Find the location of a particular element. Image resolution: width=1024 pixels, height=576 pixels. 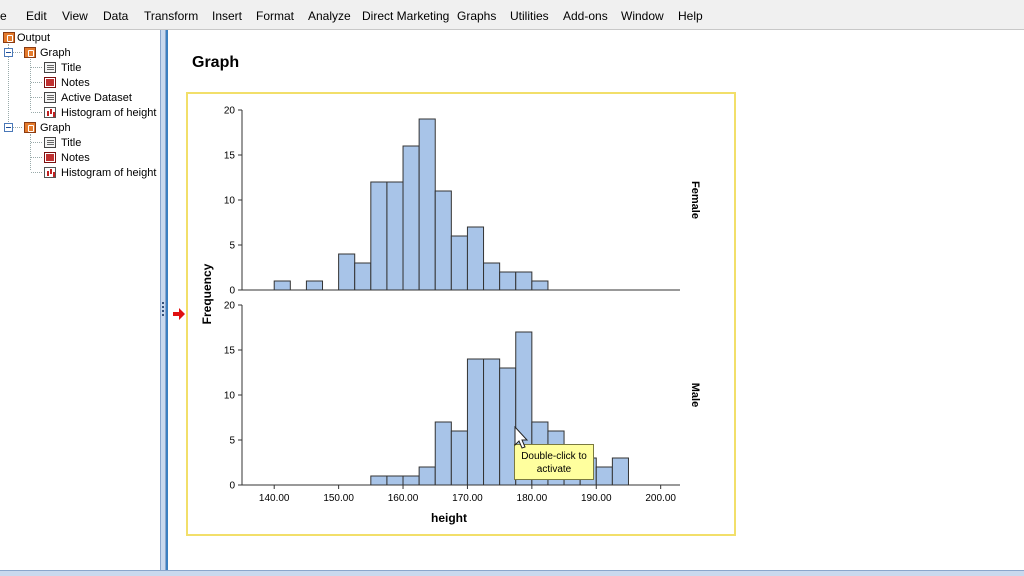

x-tick-label: 170.00 is located at coordinates (467, 498).